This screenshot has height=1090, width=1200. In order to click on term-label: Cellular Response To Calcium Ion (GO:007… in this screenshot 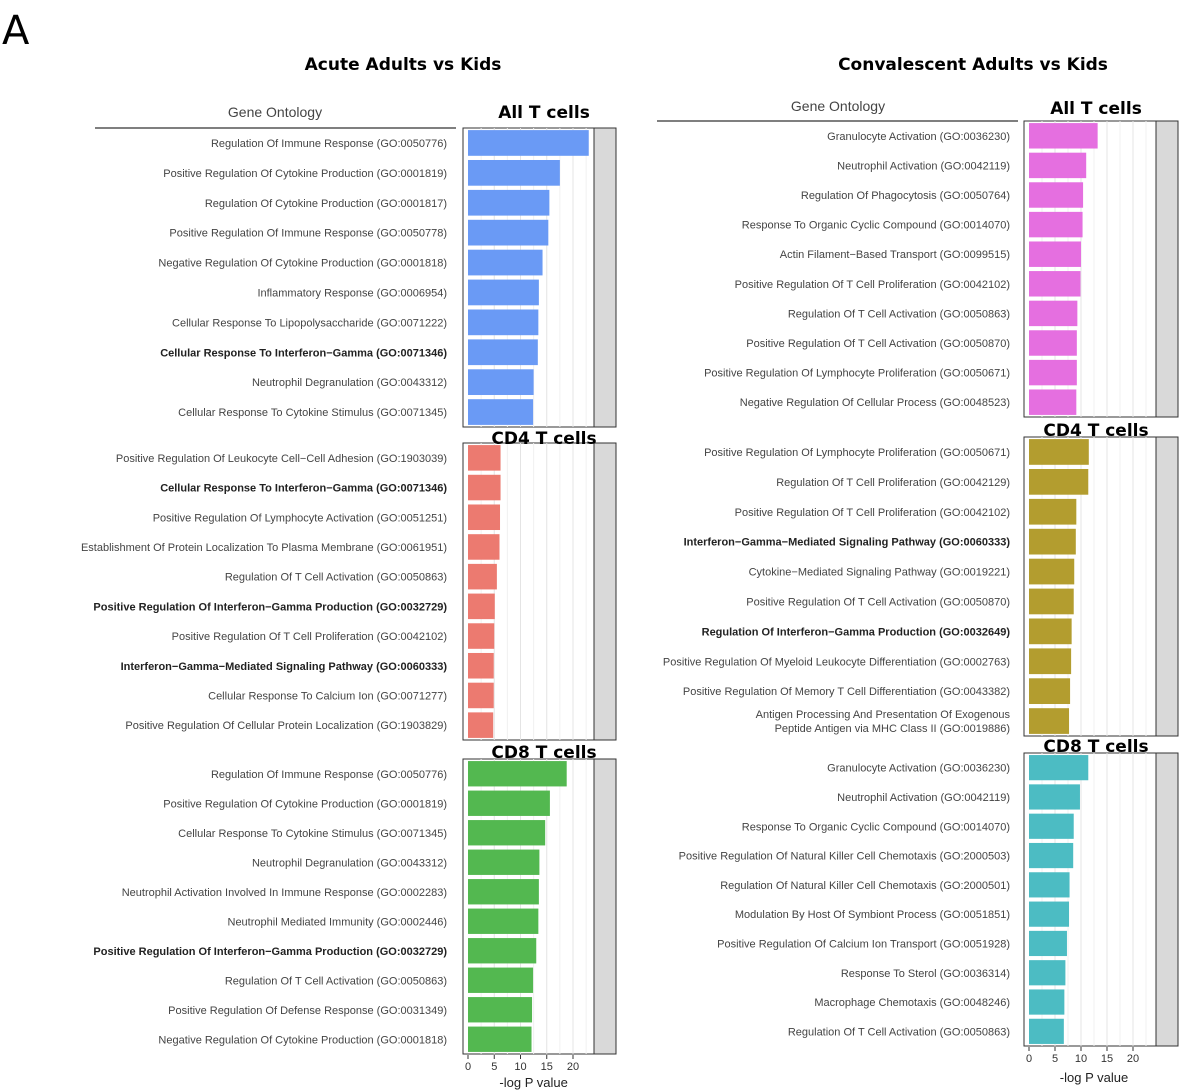, I will do `click(327, 696)`.